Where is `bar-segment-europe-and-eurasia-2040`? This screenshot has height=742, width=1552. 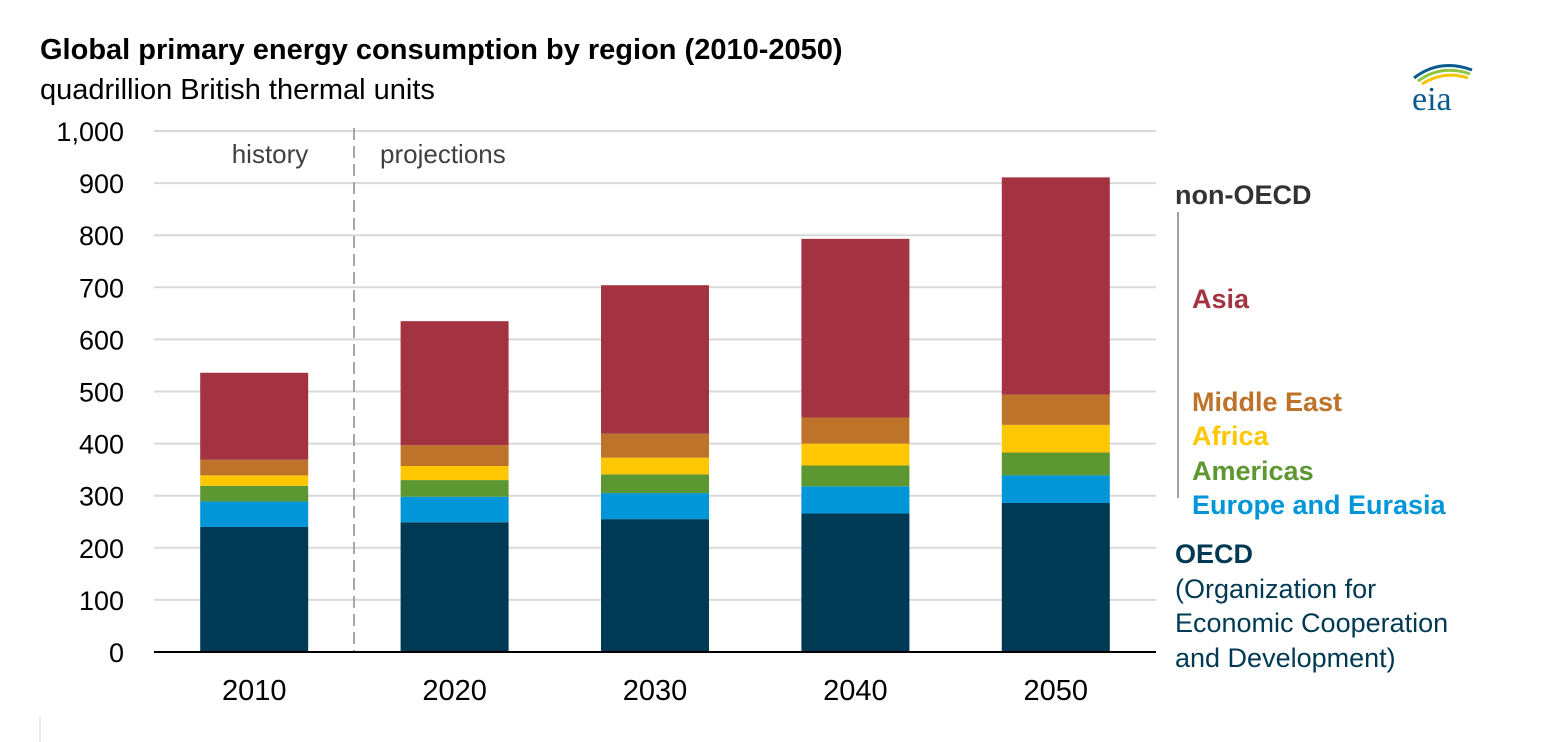
bar-segment-europe-and-eurasia-2040 is located at coordinates (855, 500).